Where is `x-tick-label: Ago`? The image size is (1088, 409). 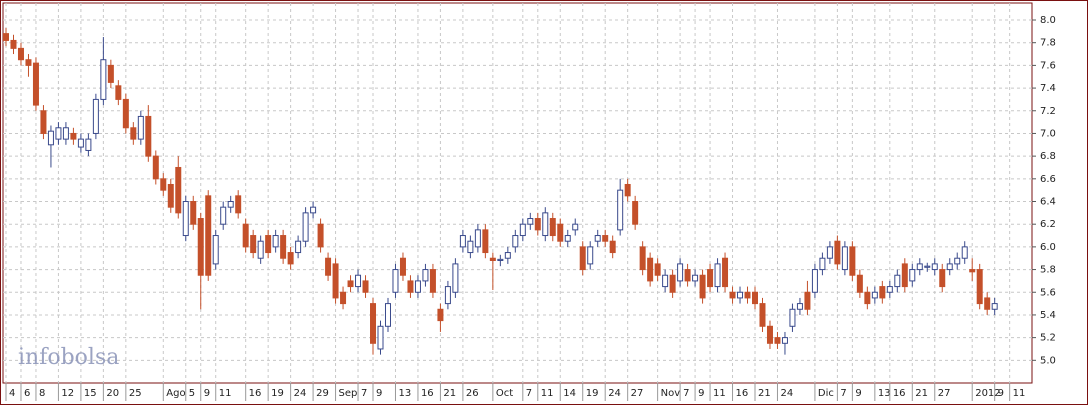
x-tick-label: Ago is located at coordinates (175, 393).